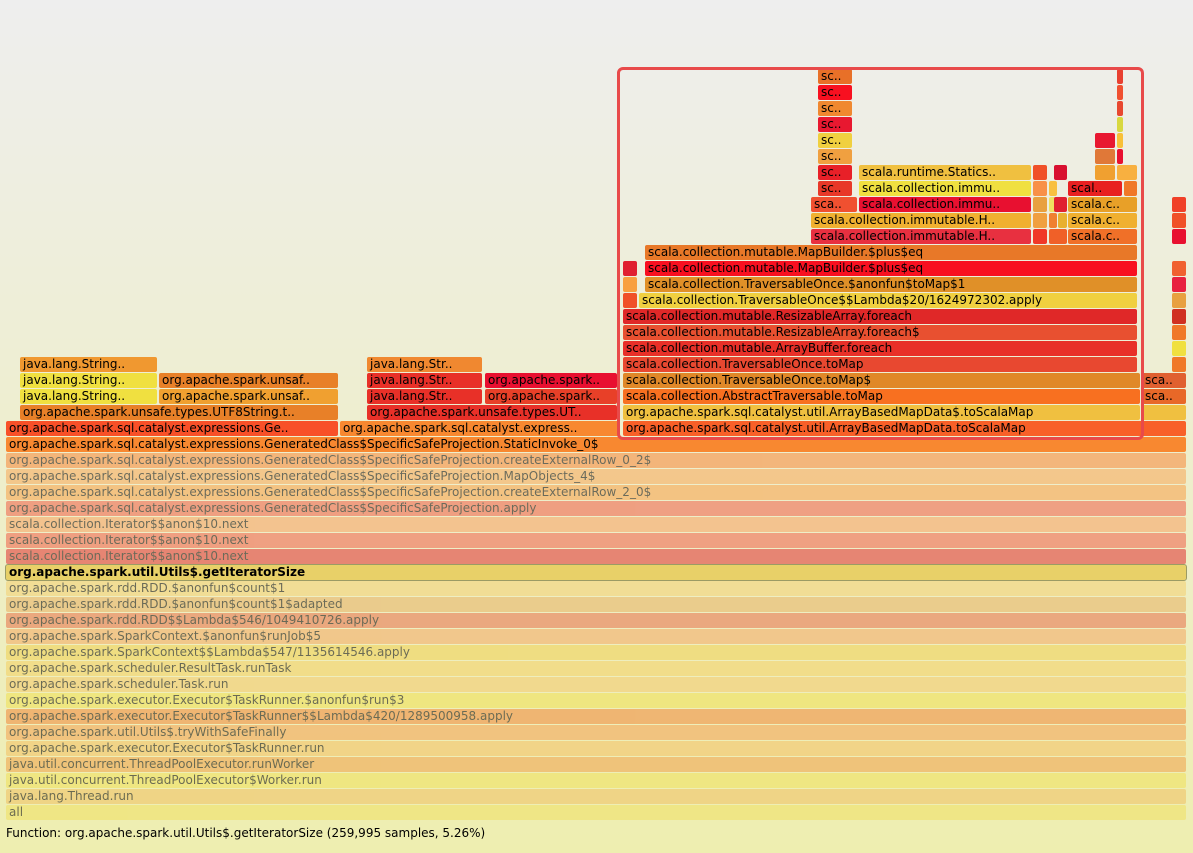 This screenshot has height=853, width=1193. What do you see at coordinates (596, 812) in the screenshot?
I see `flame-frame: all` at bounding box center [596, 812].